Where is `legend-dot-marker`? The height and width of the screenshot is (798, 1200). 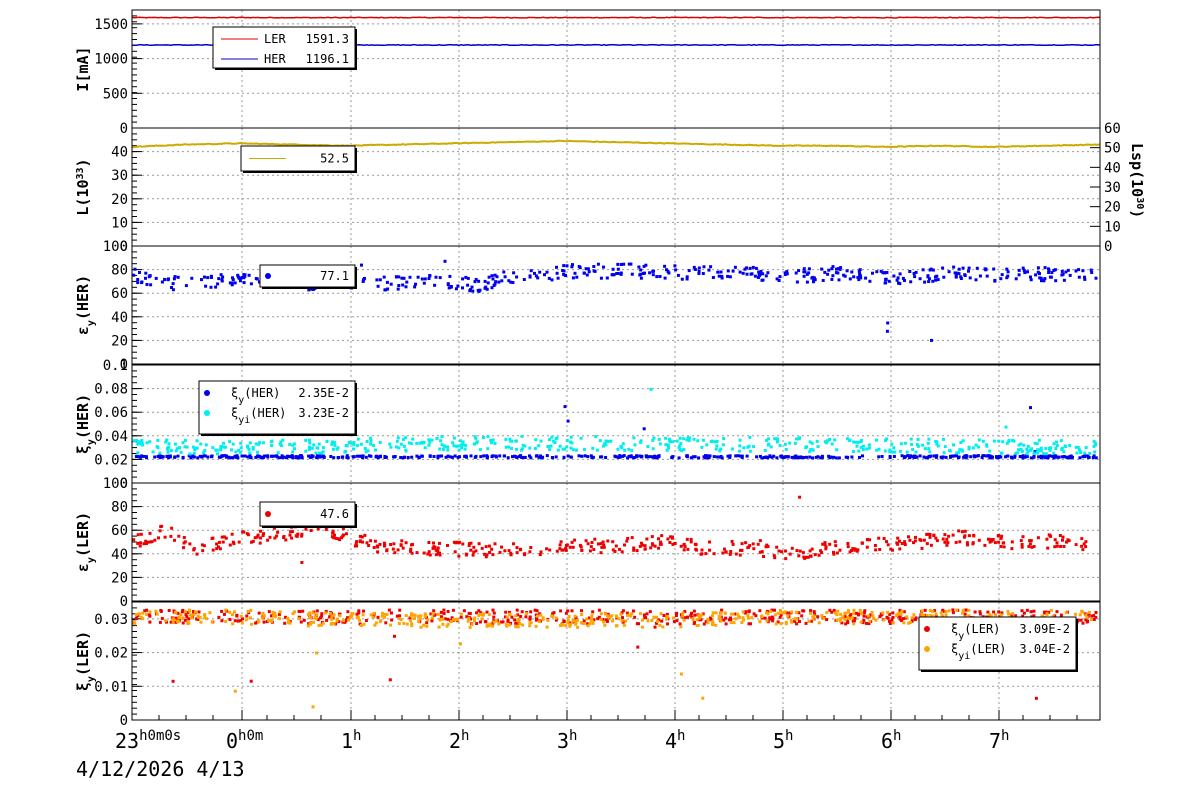
legend-dot-marker is located at coordinates (207, 393).